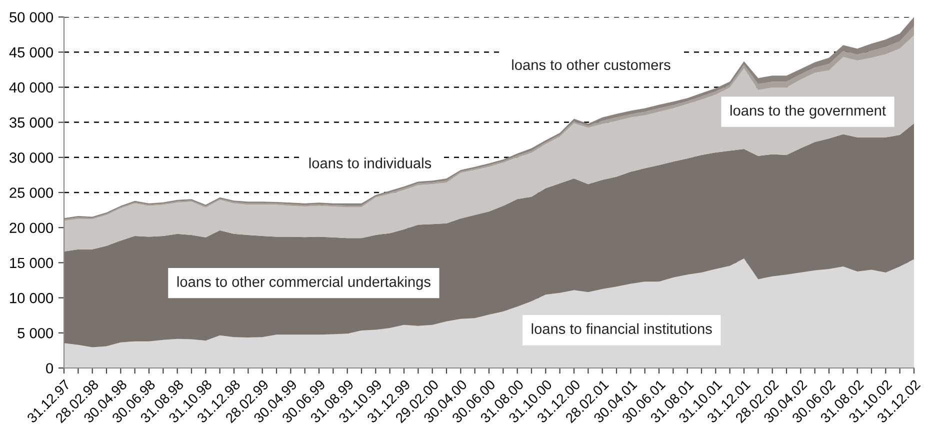  Describe the element at coordinates (32, 193) in the screenshot. I see `y-tick-label: 25 000` at that location.